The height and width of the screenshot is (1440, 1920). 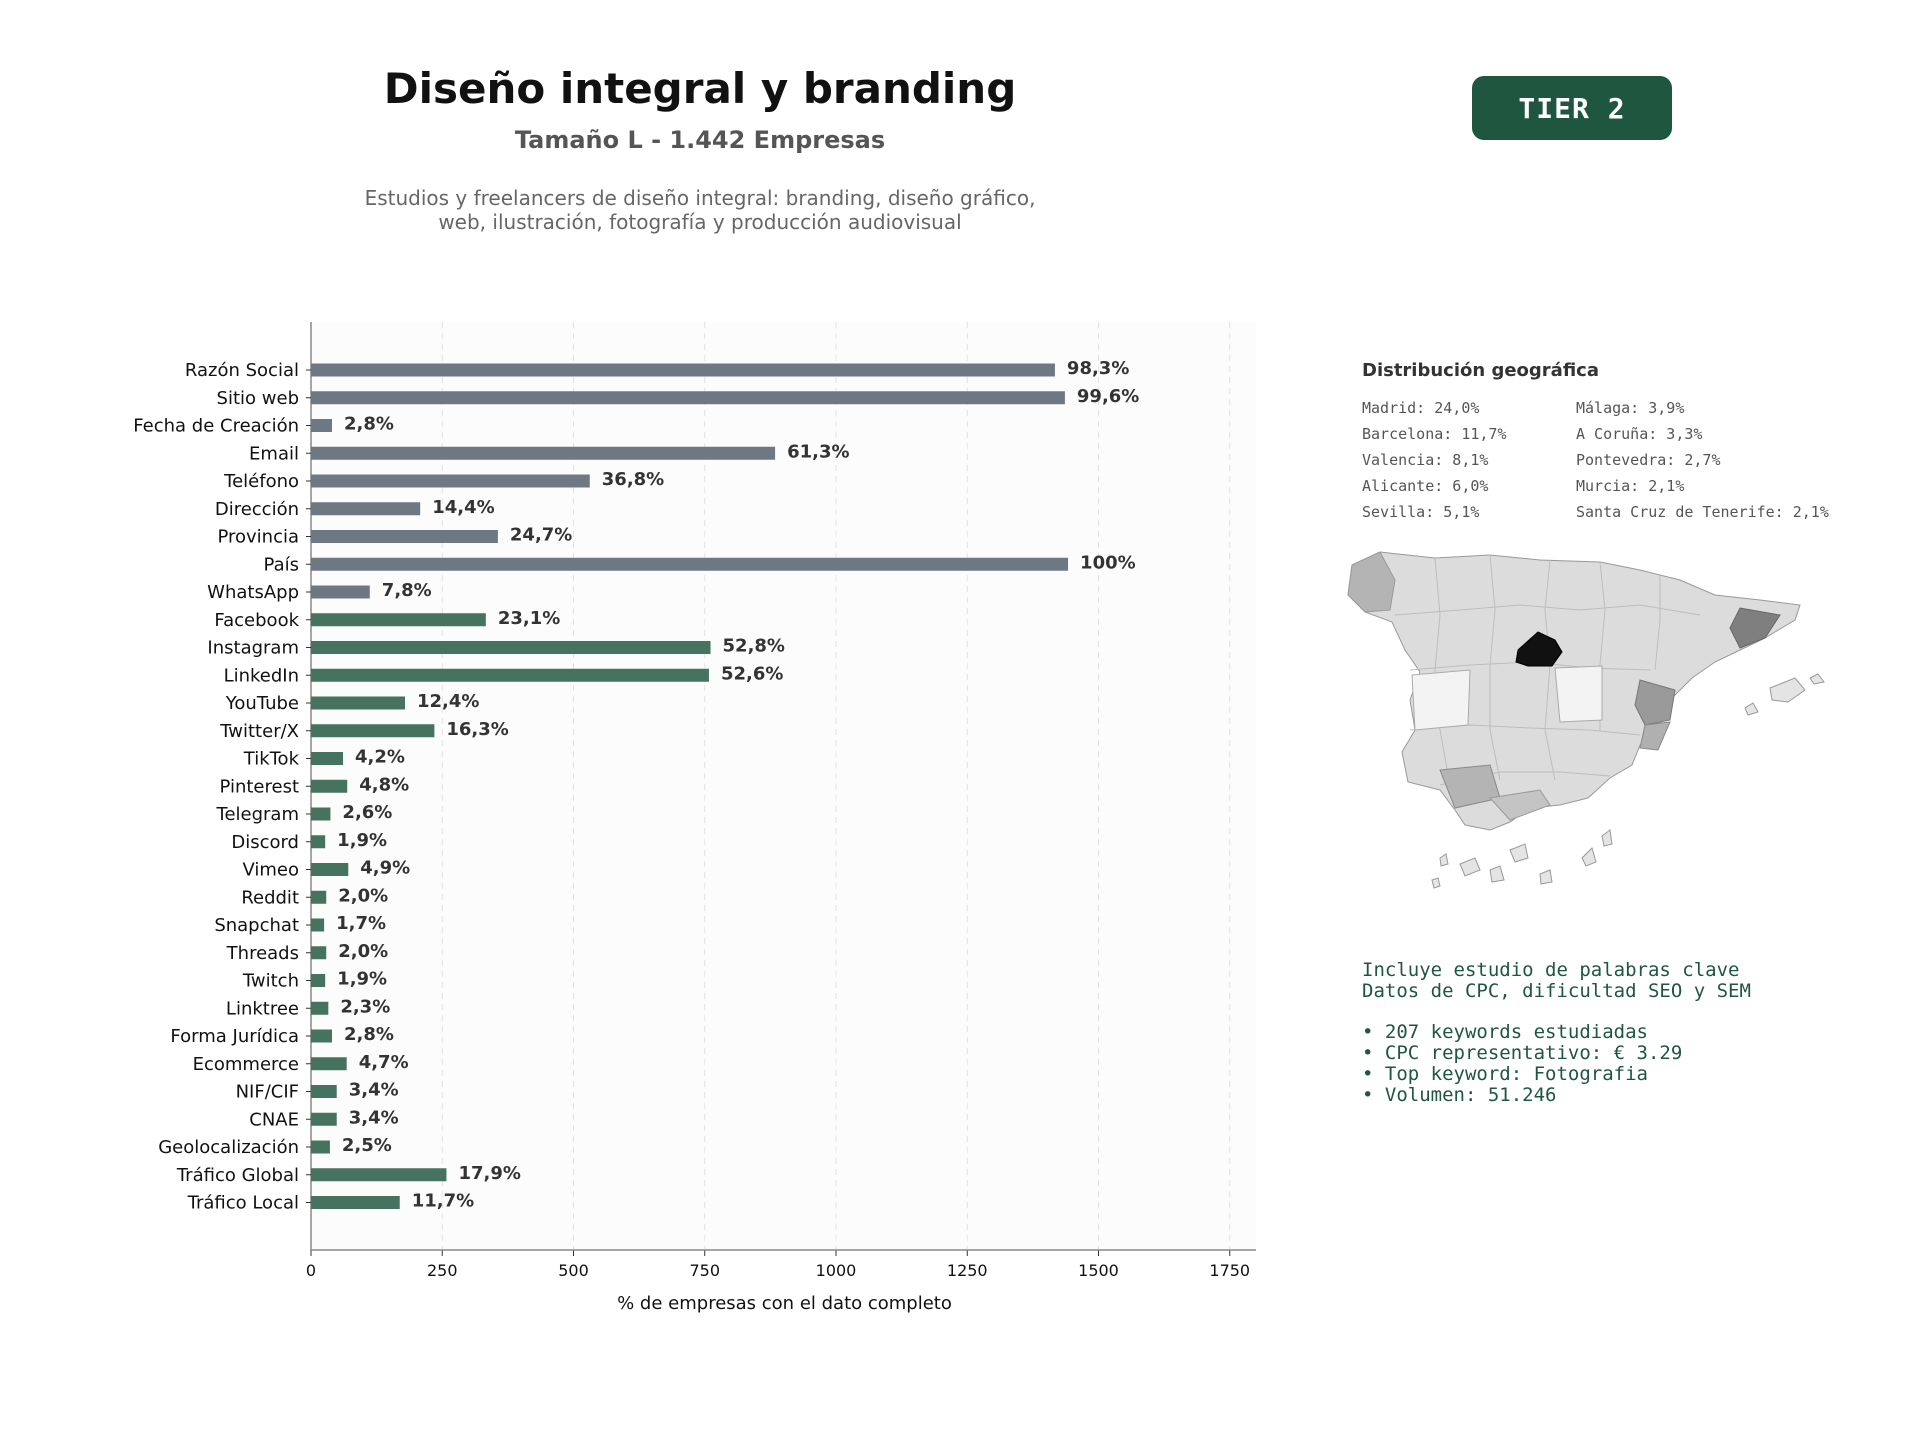 I want to click on data-label: 16,3%, so click(x=477, y=729).